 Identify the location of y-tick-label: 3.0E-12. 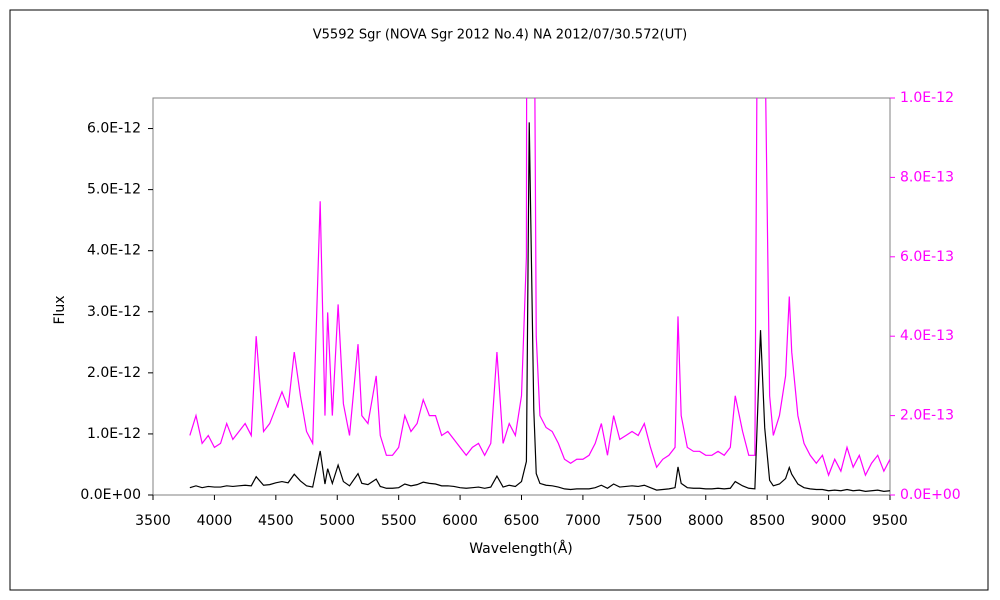
(114, 312).